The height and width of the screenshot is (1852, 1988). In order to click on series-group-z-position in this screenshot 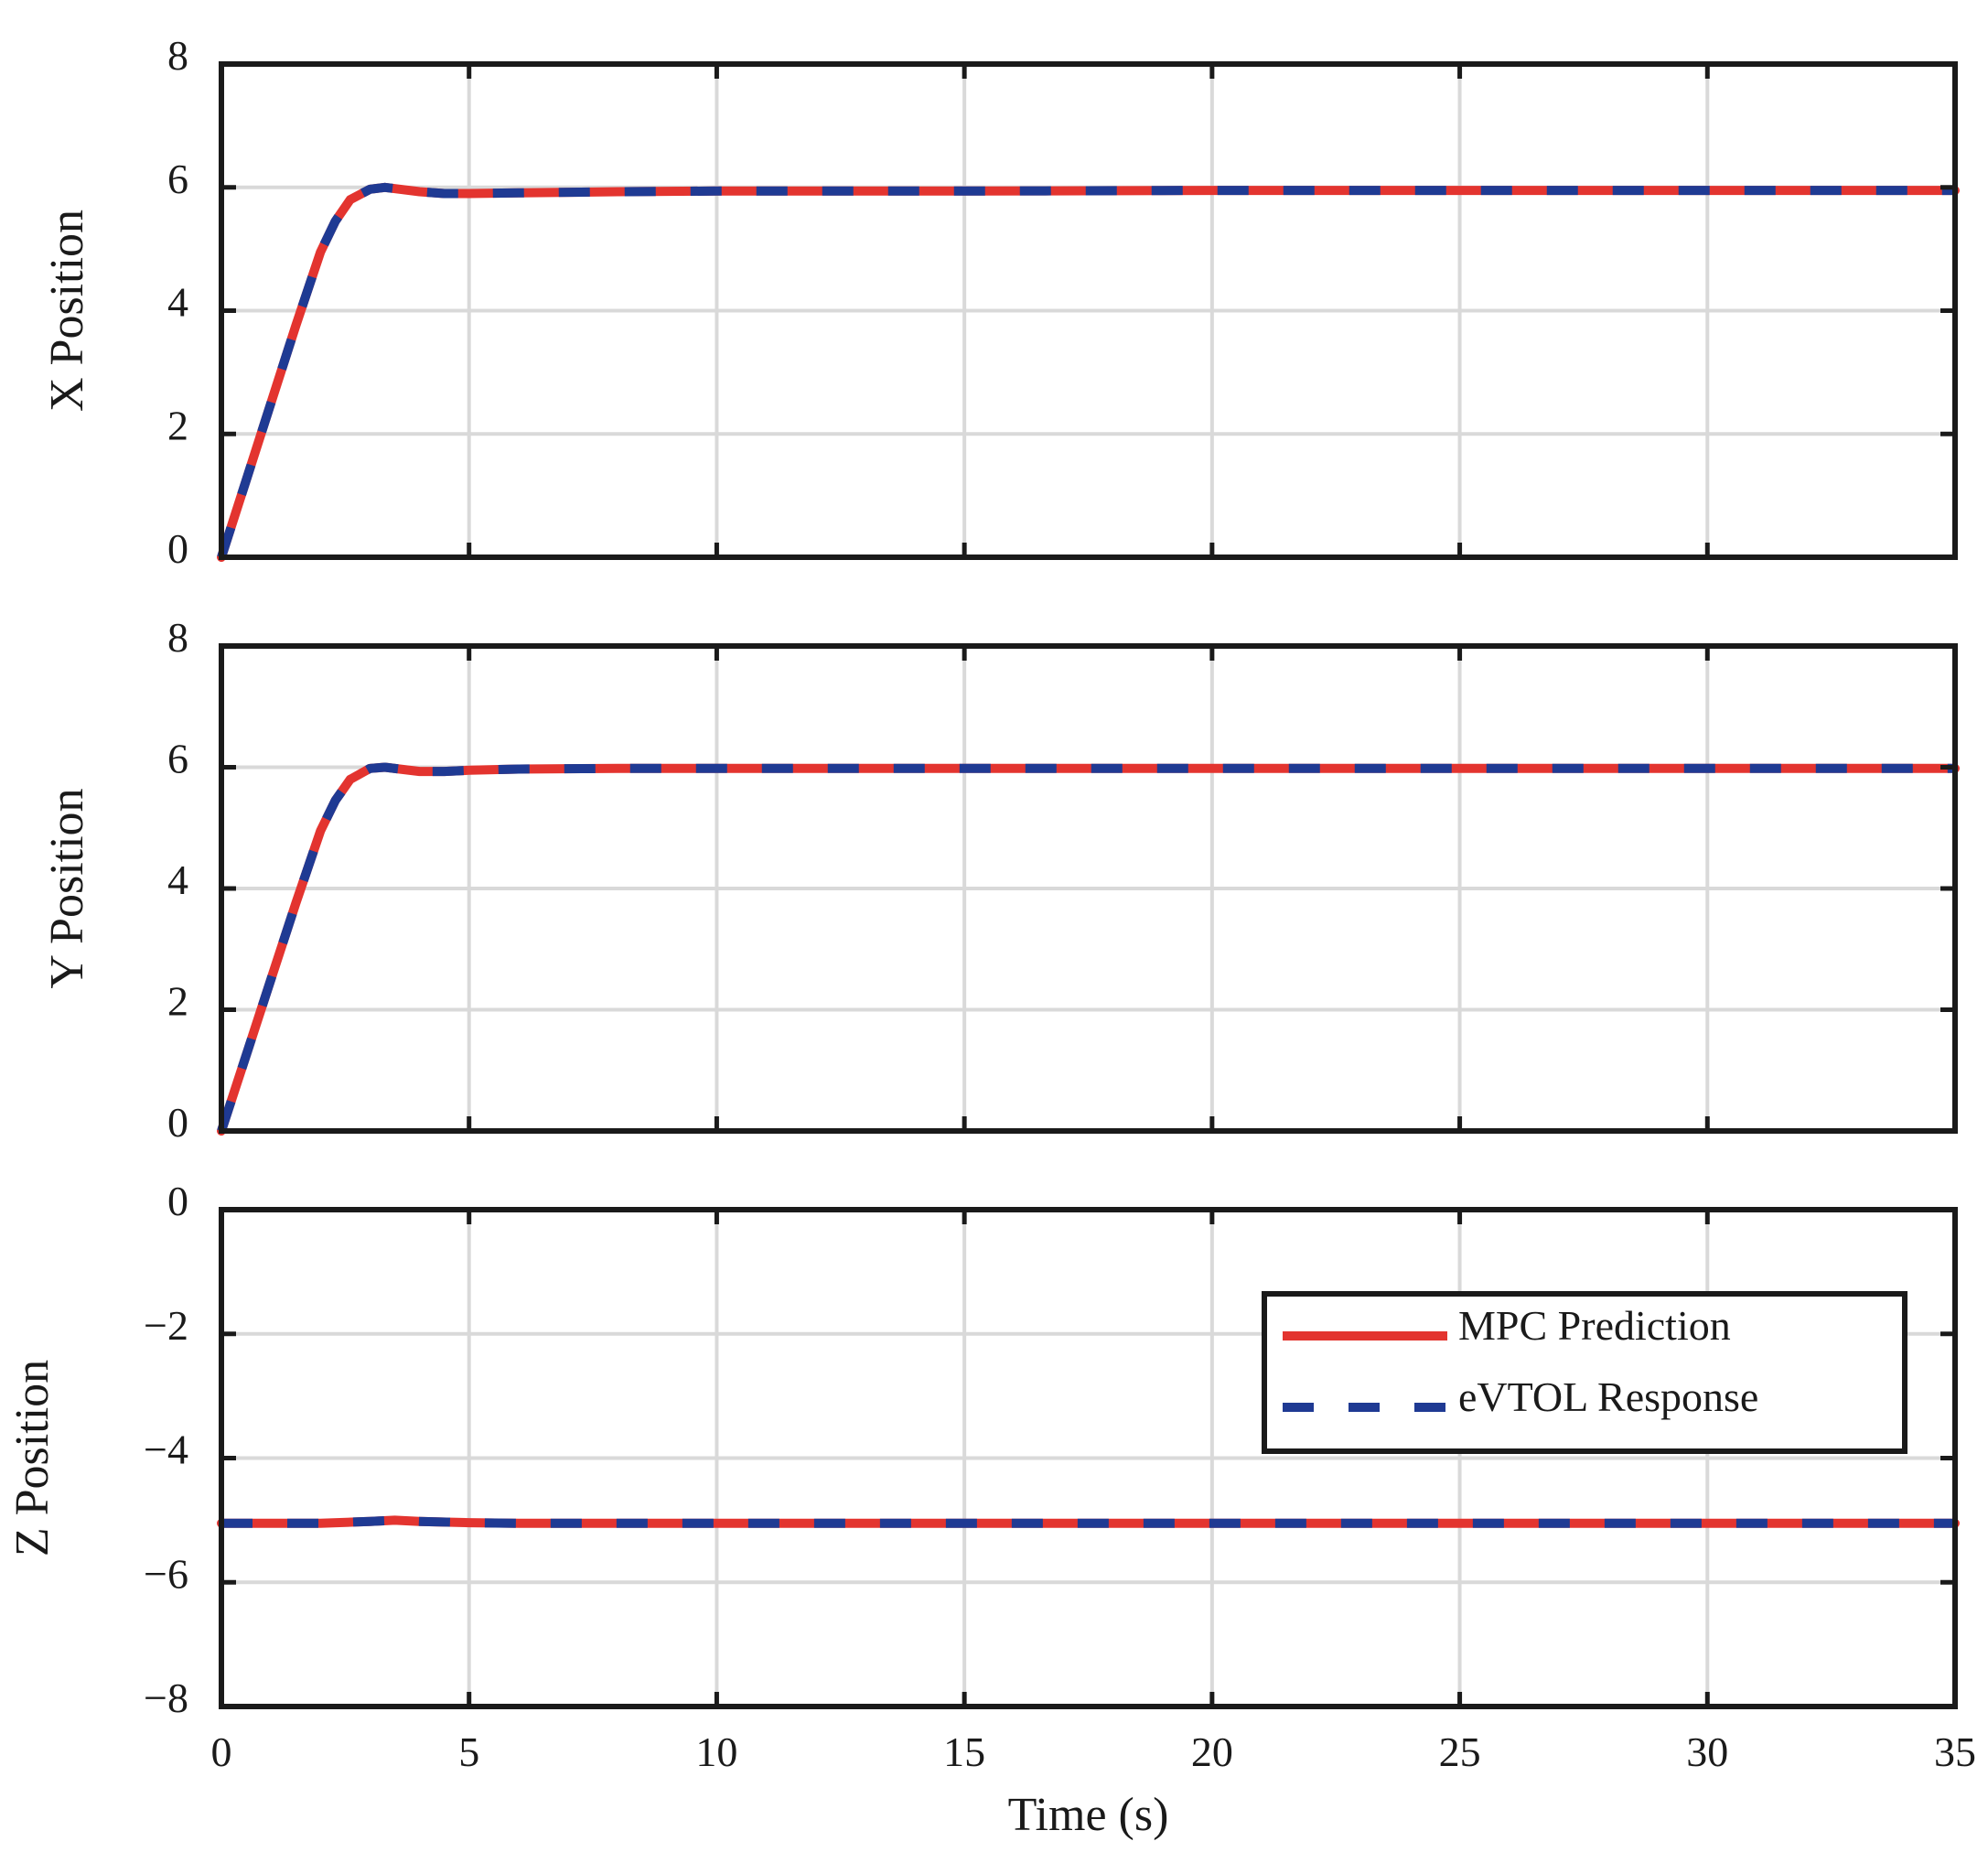, I will do `click(1088, 1521)`.